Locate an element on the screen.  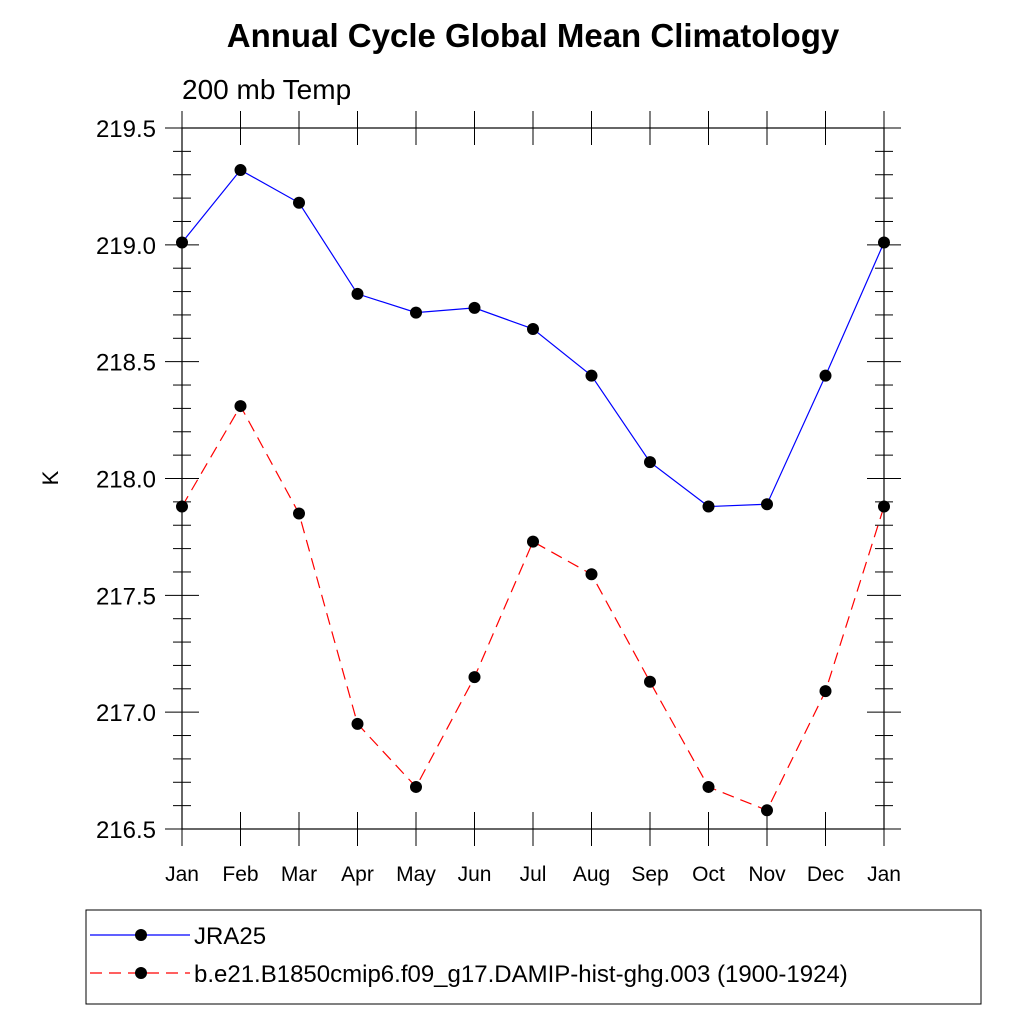
y-tick-label: 219.5 is located at coordinates (126, 129).